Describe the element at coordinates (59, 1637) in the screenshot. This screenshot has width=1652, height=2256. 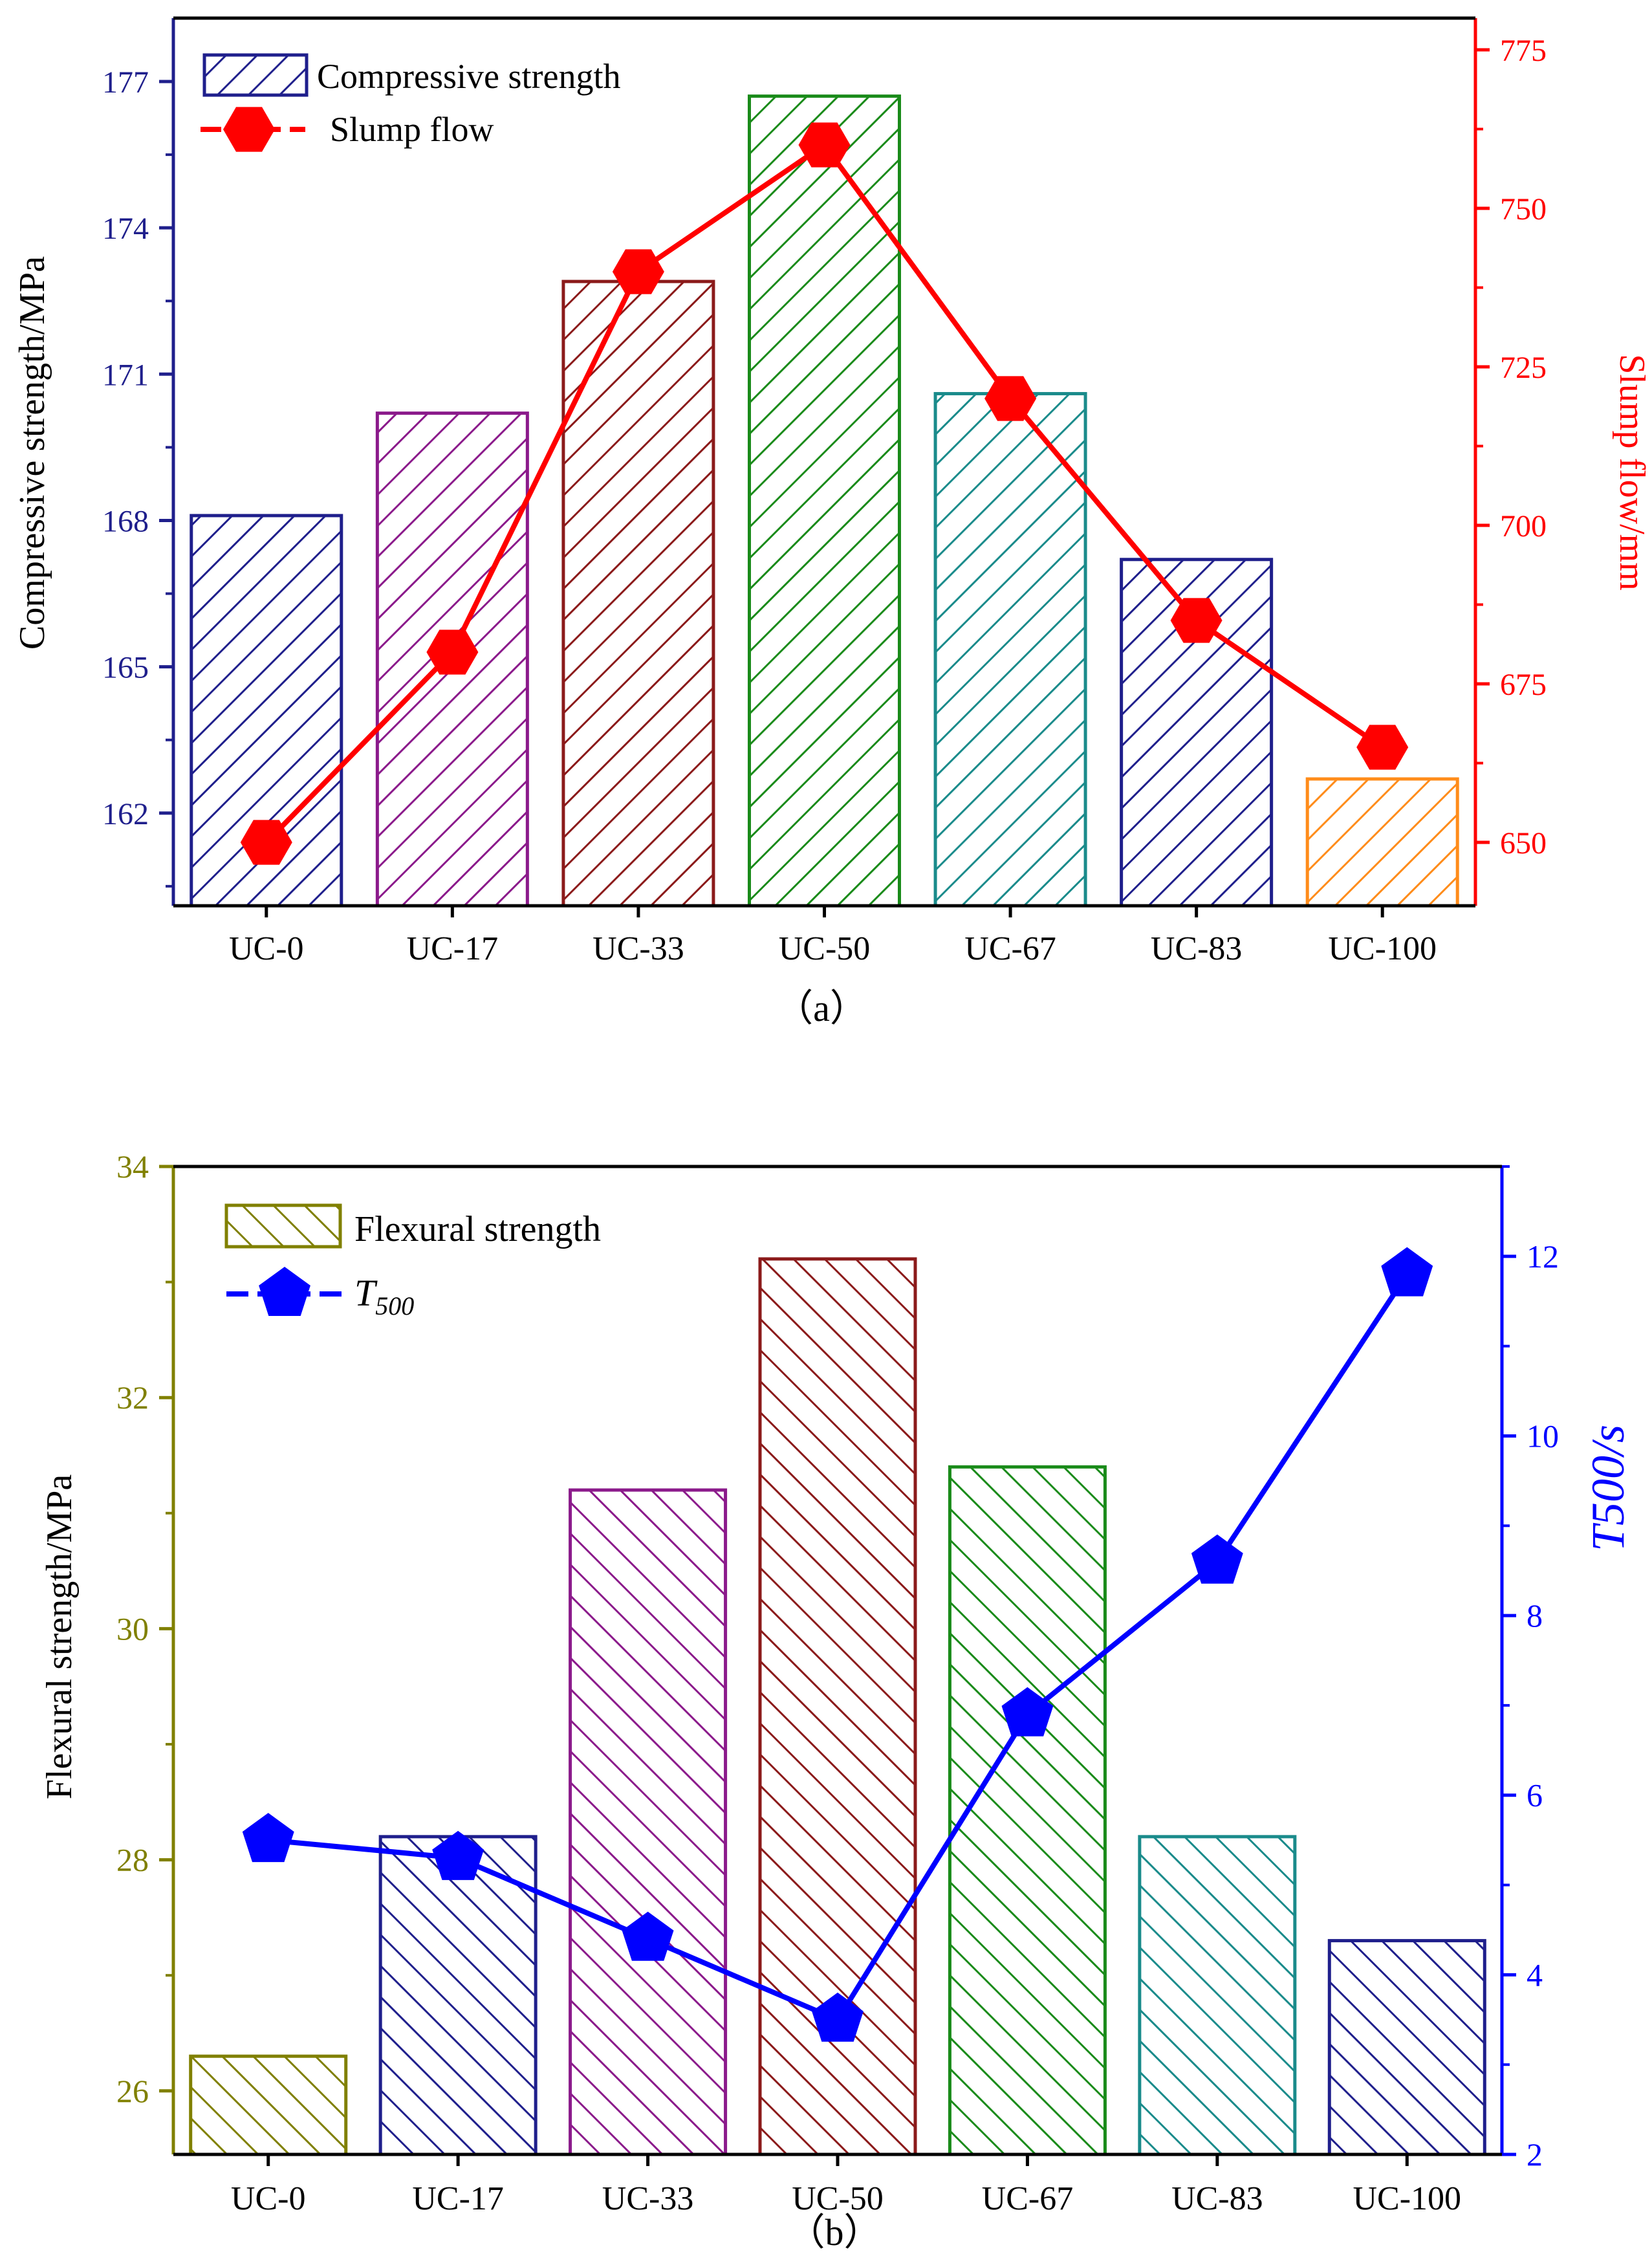
I see `panel-b-left-axis-label: Flexural strength/MPa` at that location.